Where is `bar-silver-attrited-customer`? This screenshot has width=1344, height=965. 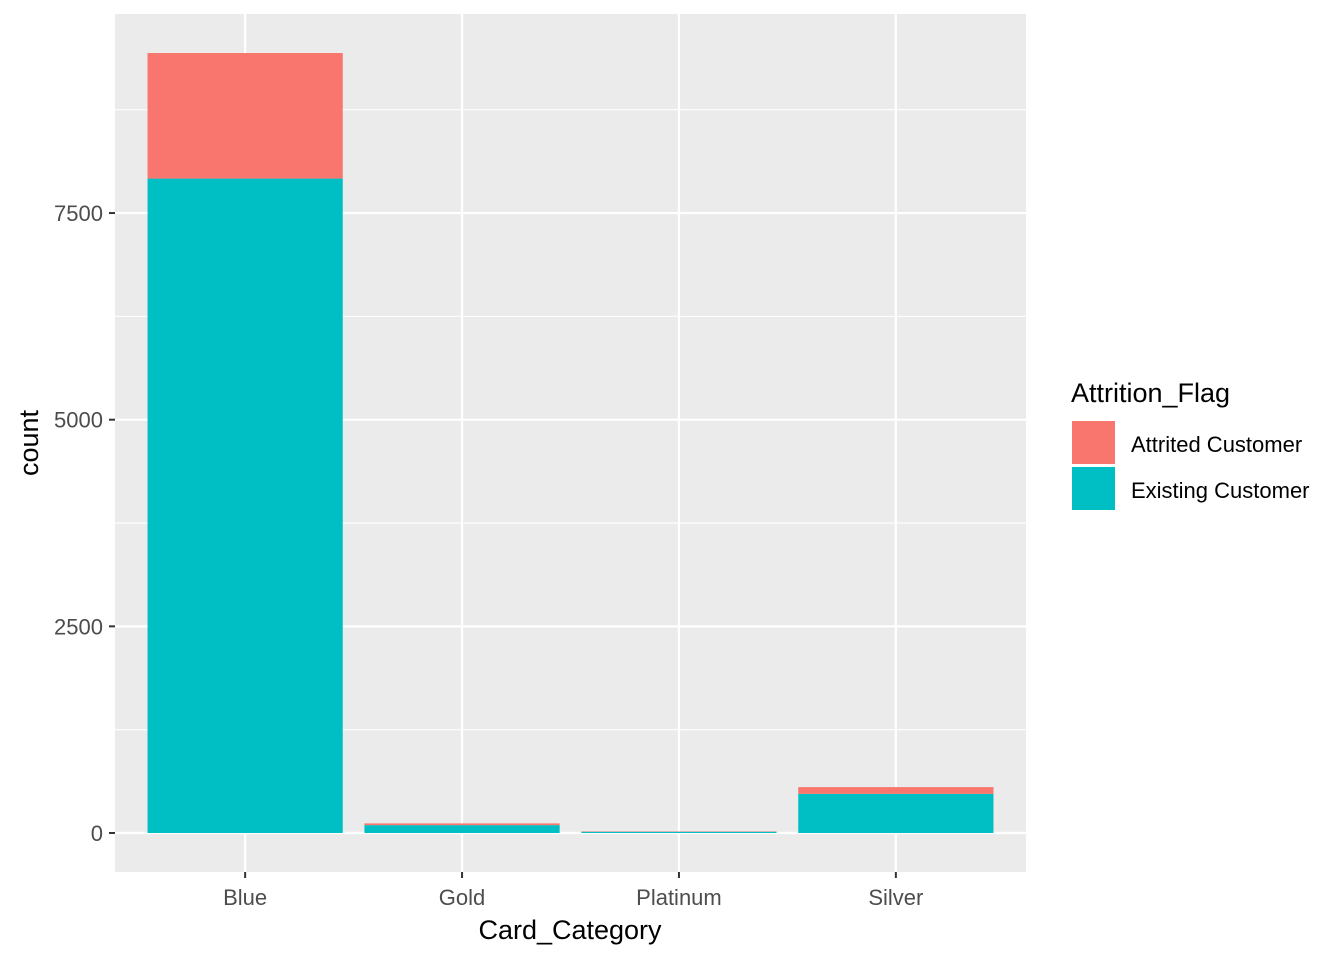 bar-silver-attrited-customer is located at coordinates (895, 790).